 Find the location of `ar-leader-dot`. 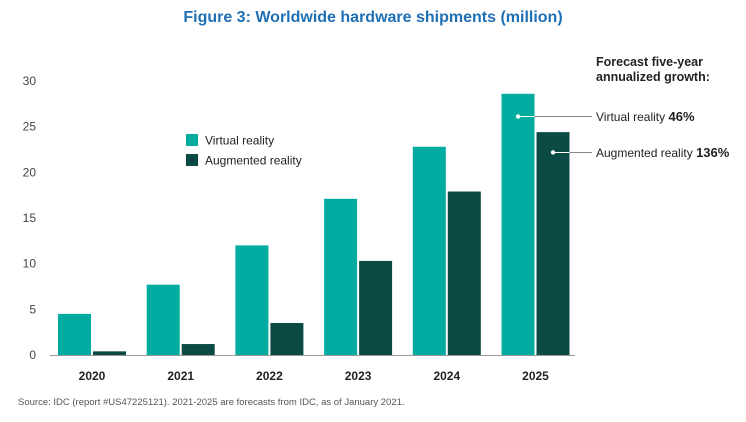

ar-leader-dot is located at coordinates (553, 152).